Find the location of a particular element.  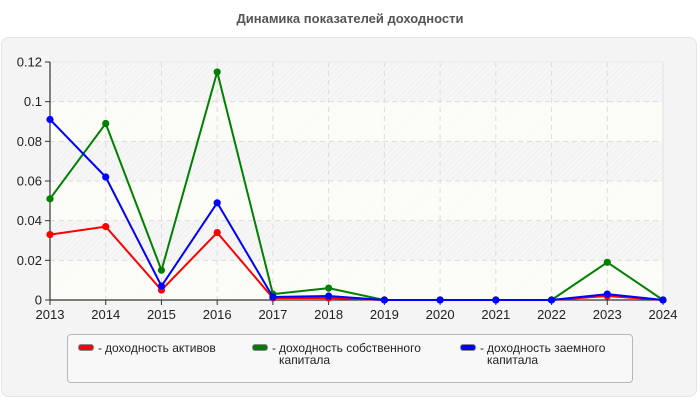

x-tick-label: 2014 is located at coordinates (105, 314).